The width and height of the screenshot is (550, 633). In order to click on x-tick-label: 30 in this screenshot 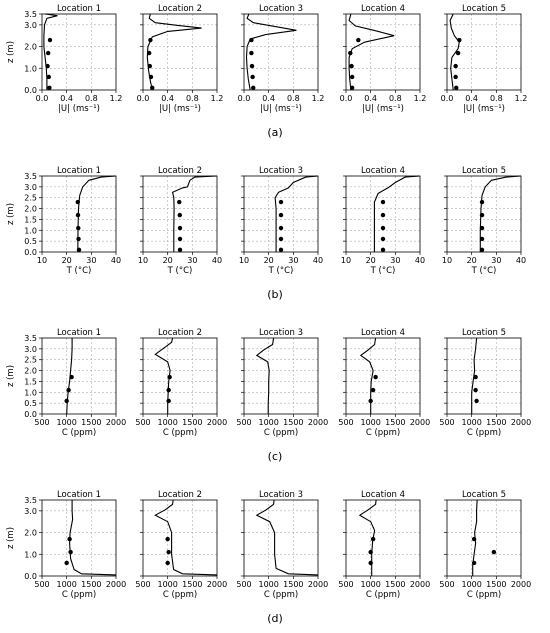, I will do `click(192, 260)`.